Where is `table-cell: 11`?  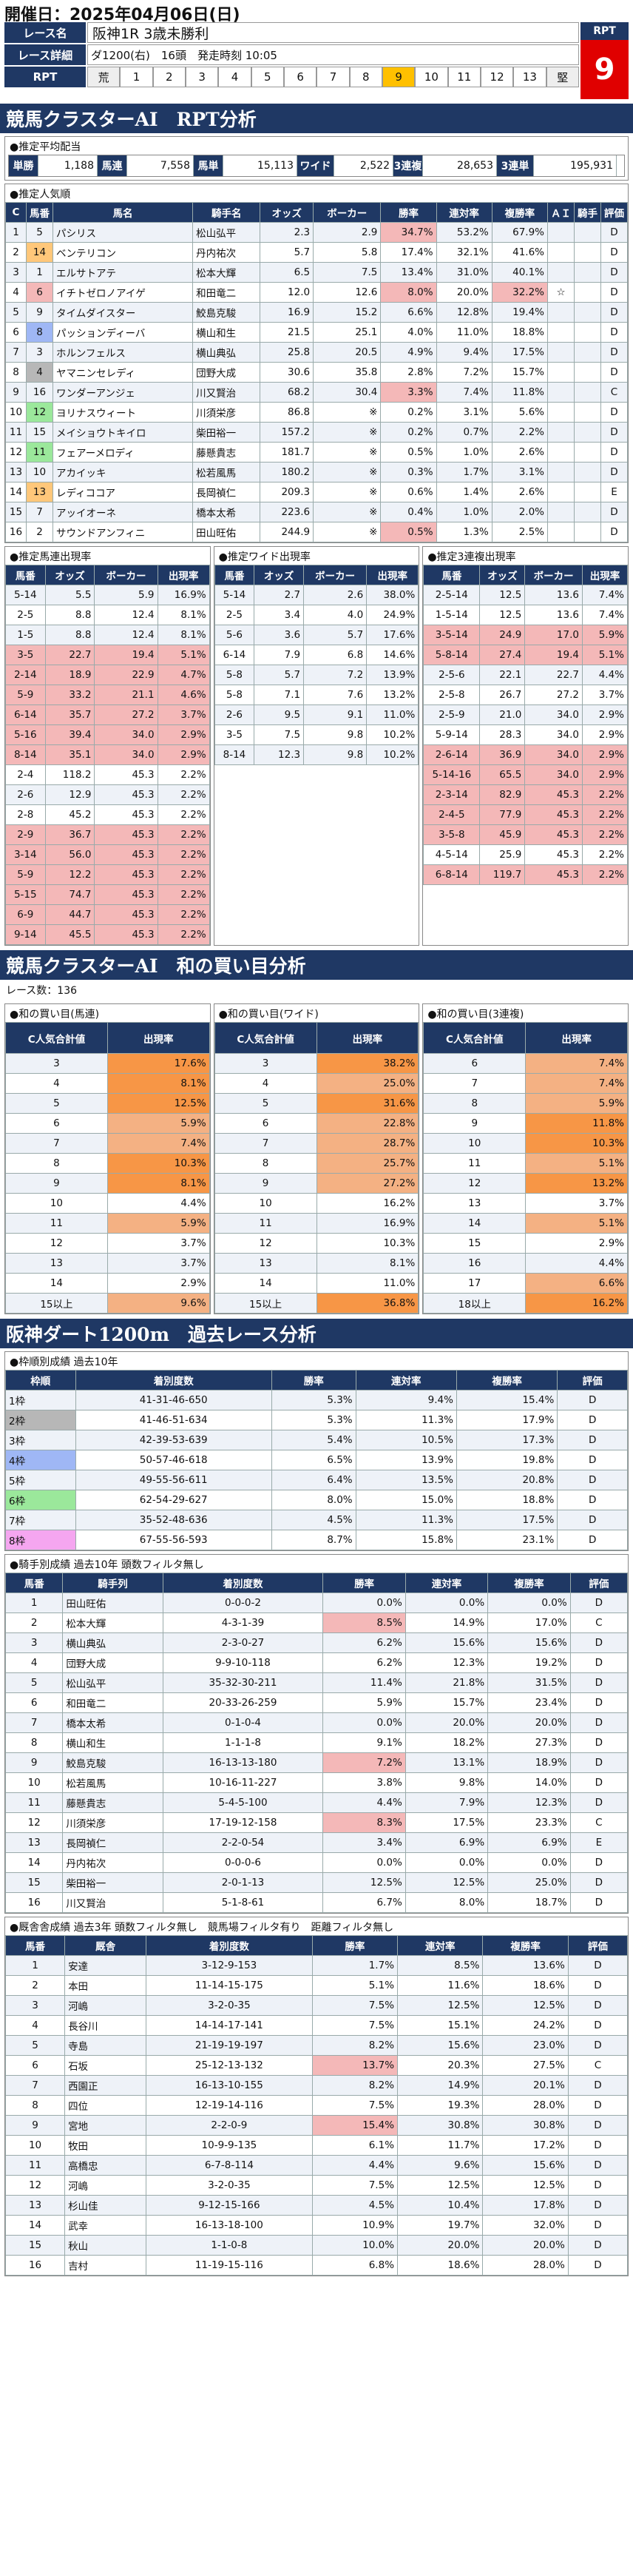 table-cell: 11 is located at coordinates (475, 1163).